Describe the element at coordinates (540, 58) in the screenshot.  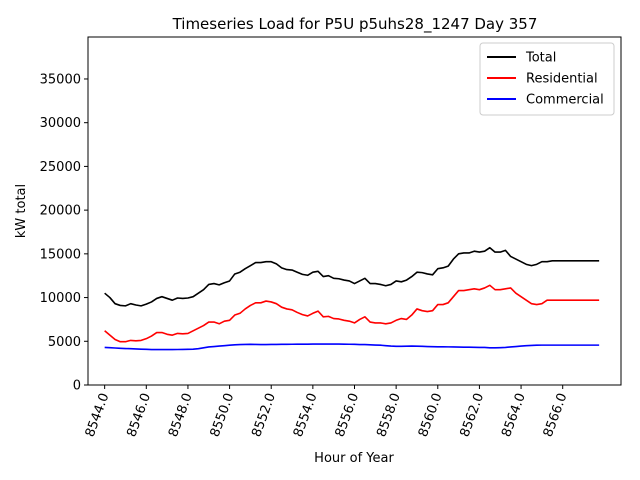
I see `legend-label-total: Total` at that location.